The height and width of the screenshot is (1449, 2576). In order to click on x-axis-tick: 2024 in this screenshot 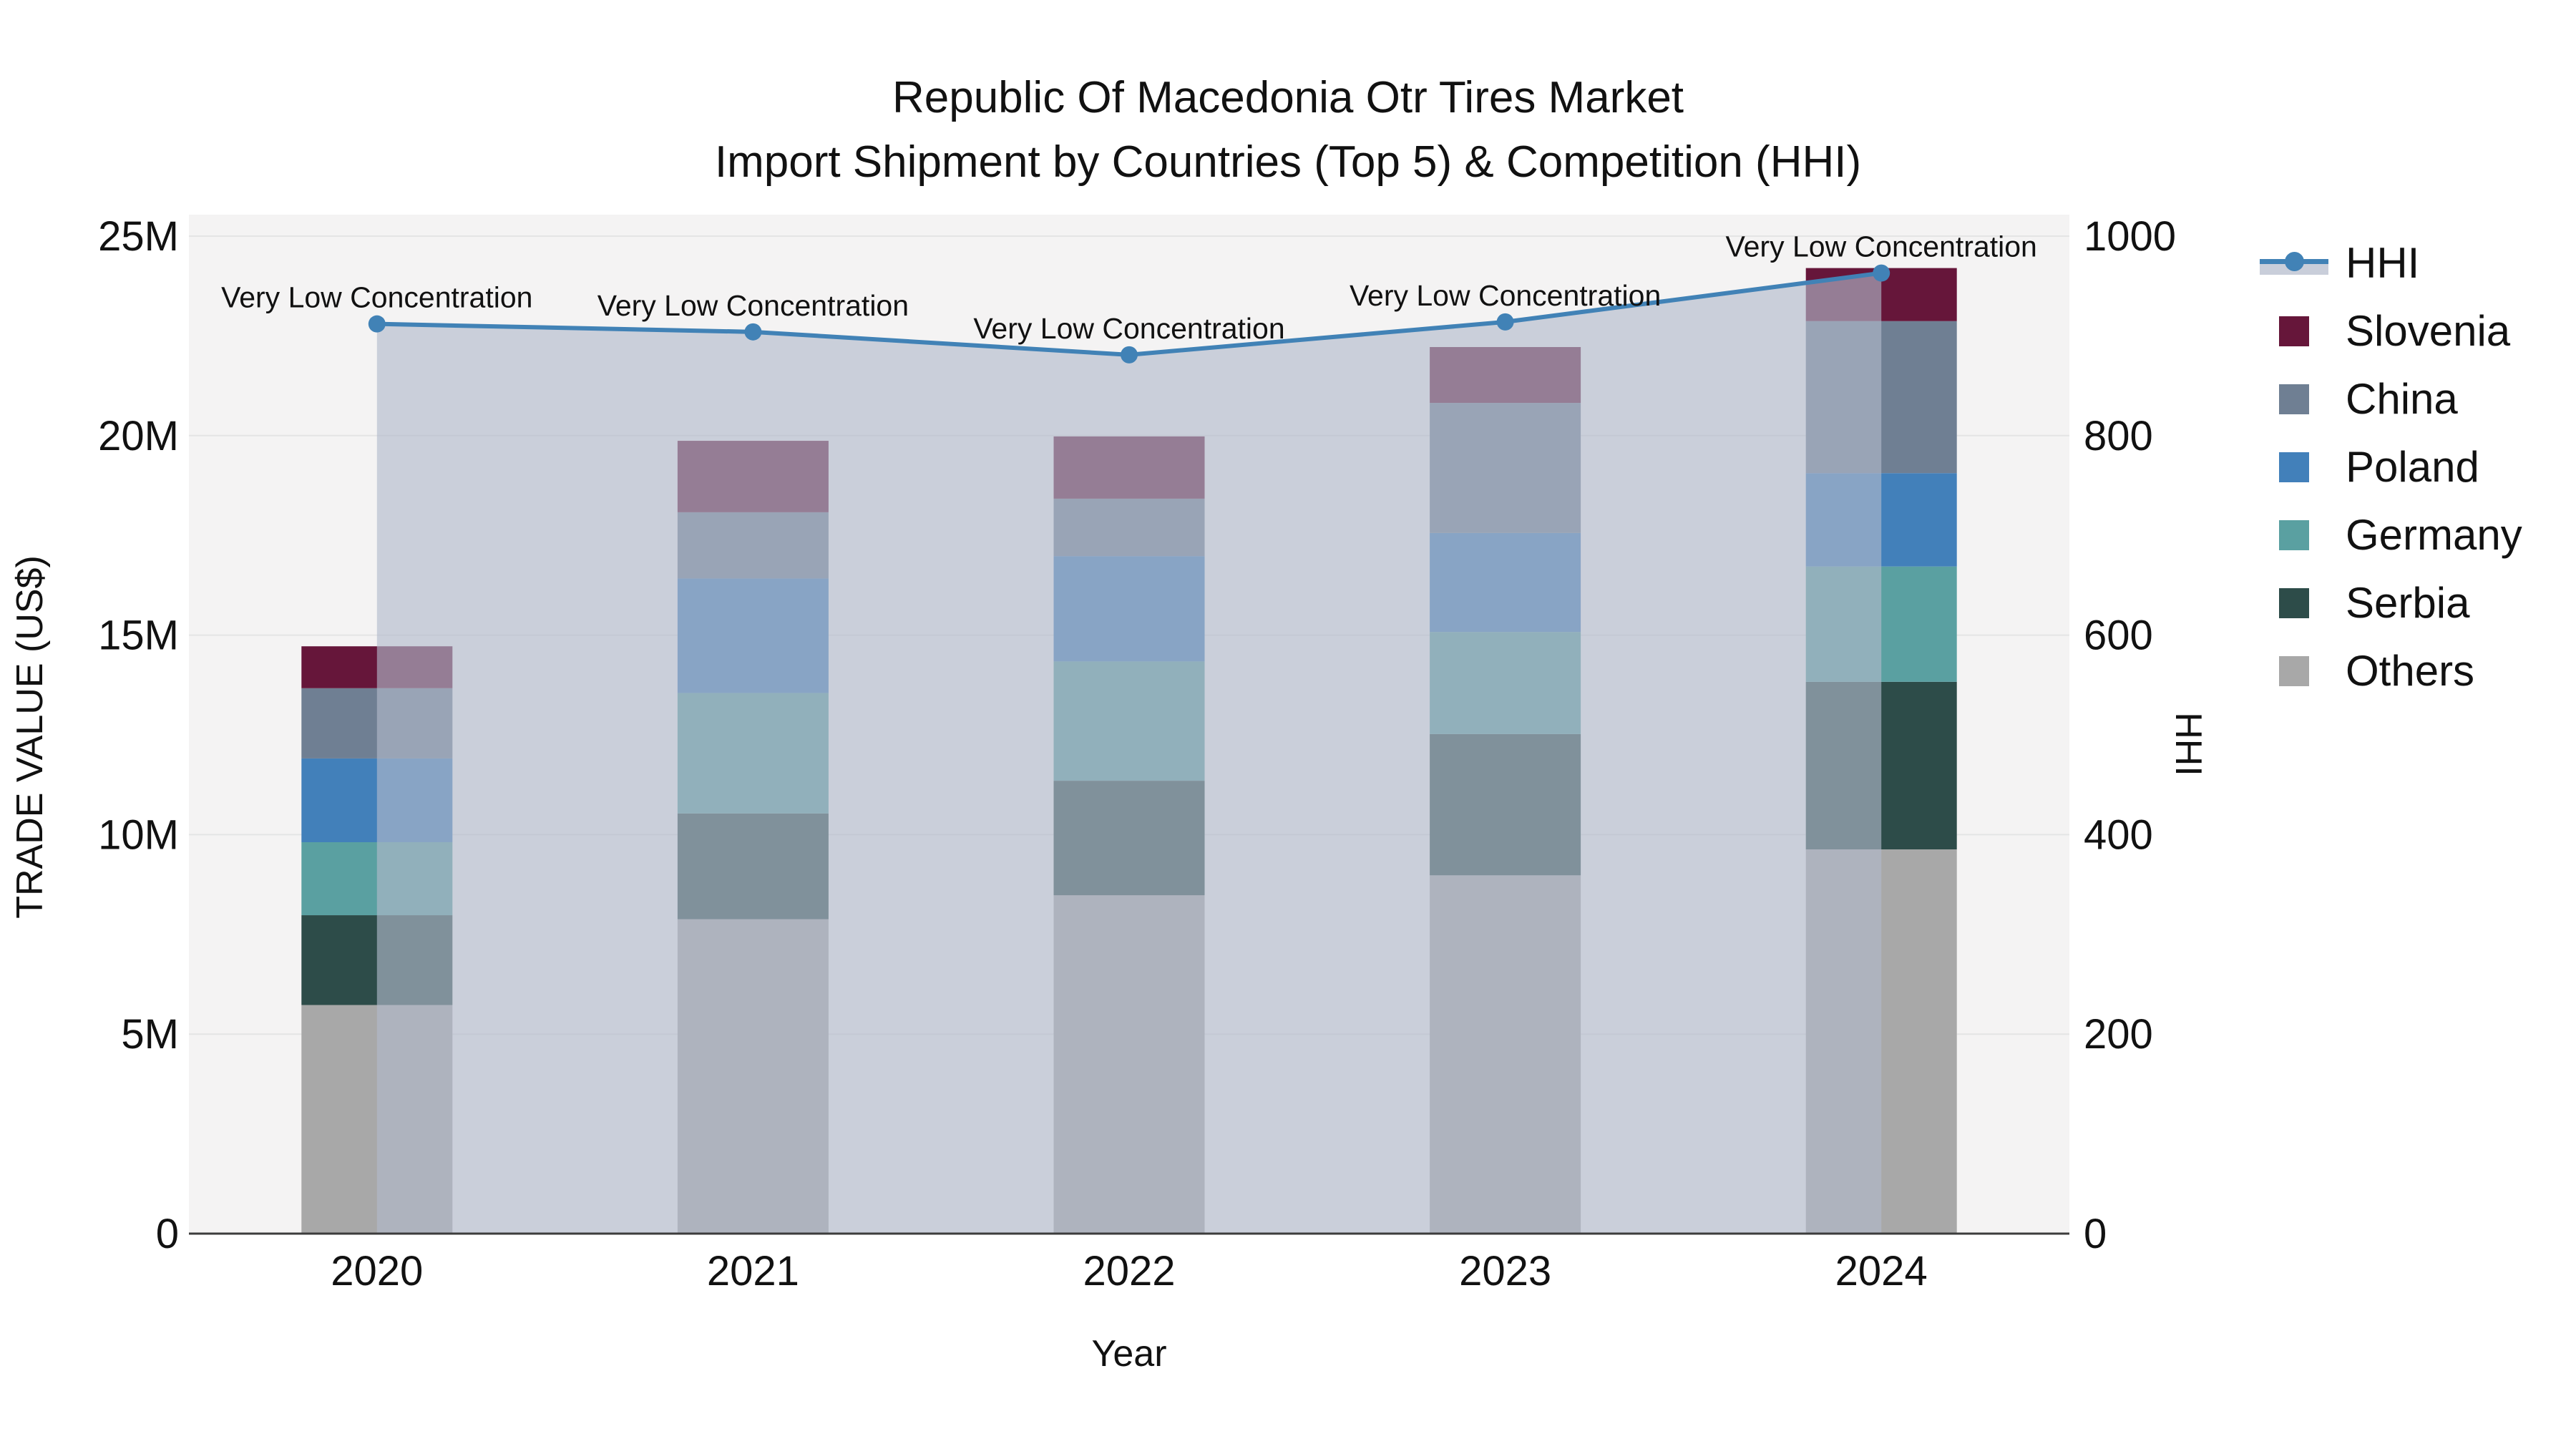, I will do `click(1881, 1271)`.